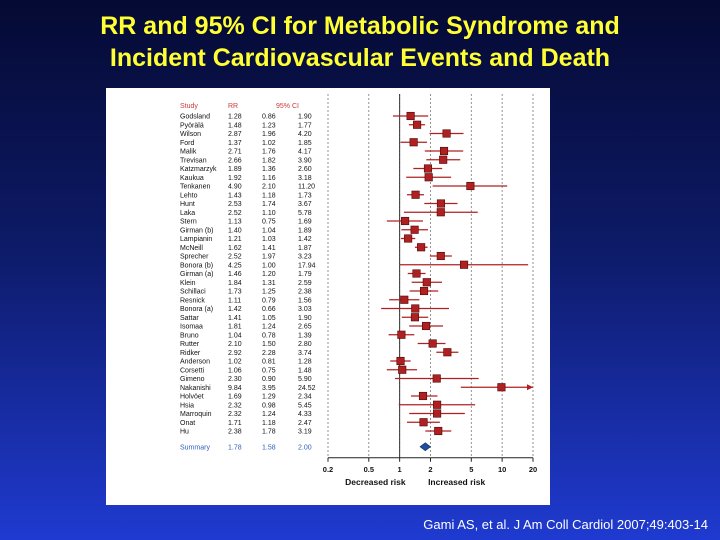 The image size is (720, 540). Describe the element at coordinates (305, 292) in the screenshot. I see `study-ci-high: 2.38` at that location.